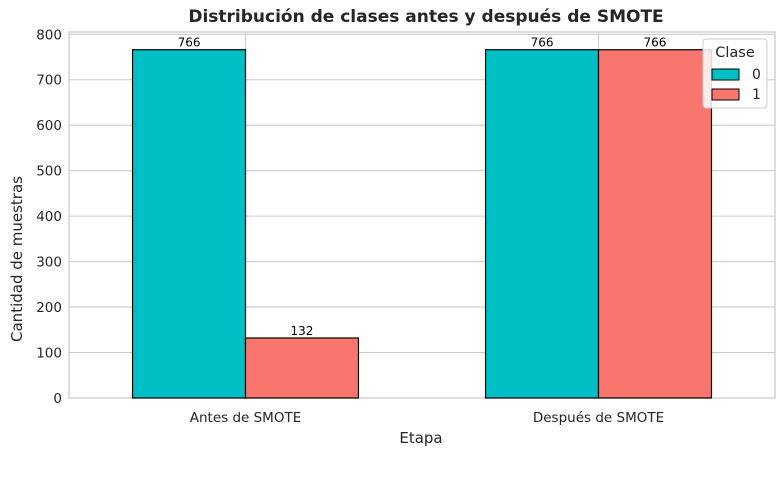  I want to click on y-axis-label: Cantidad de muestras, so click(17, 259).